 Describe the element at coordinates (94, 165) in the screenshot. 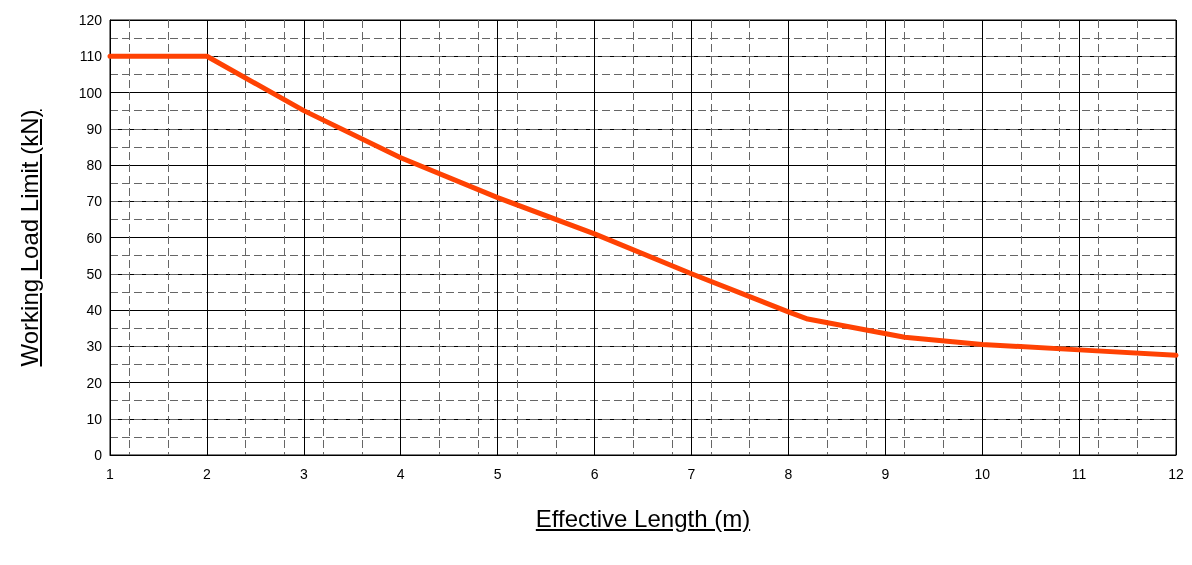

I see `y-tick-label: 80` at that location.